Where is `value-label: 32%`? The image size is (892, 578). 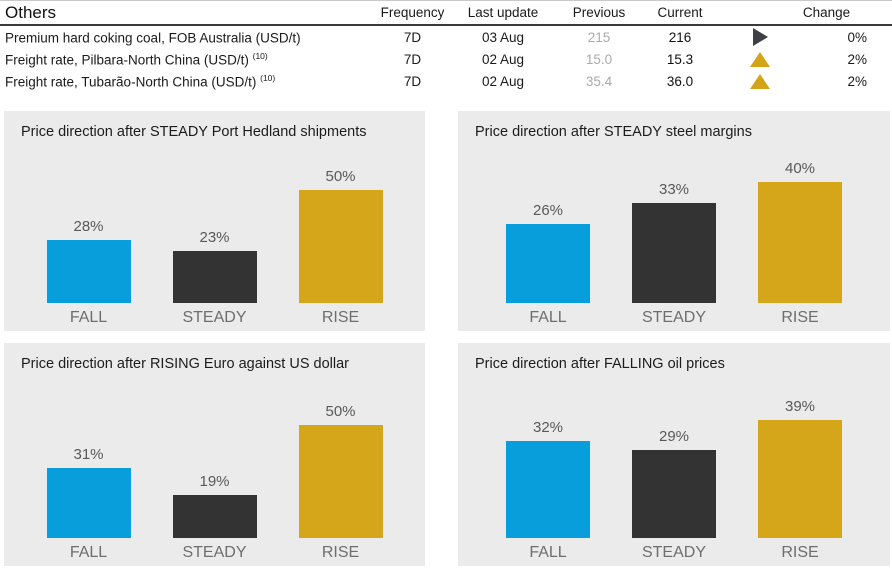
value-label: 32% is located at coordinates (548, 427).